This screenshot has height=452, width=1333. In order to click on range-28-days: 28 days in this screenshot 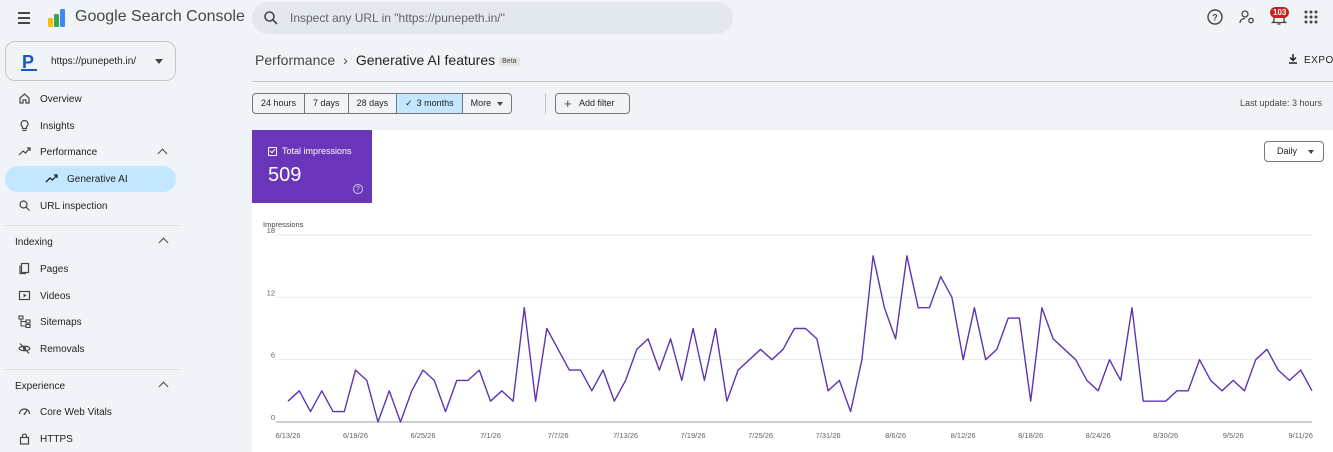, I will do `click(373, 103)`.